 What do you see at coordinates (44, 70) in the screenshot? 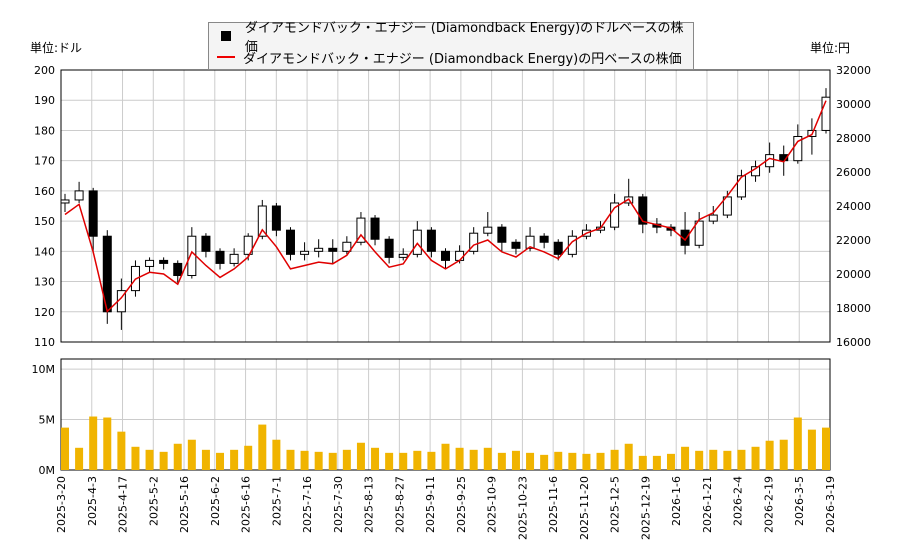
I see `y-tick-left: 200` at bounding box center [44, 70].